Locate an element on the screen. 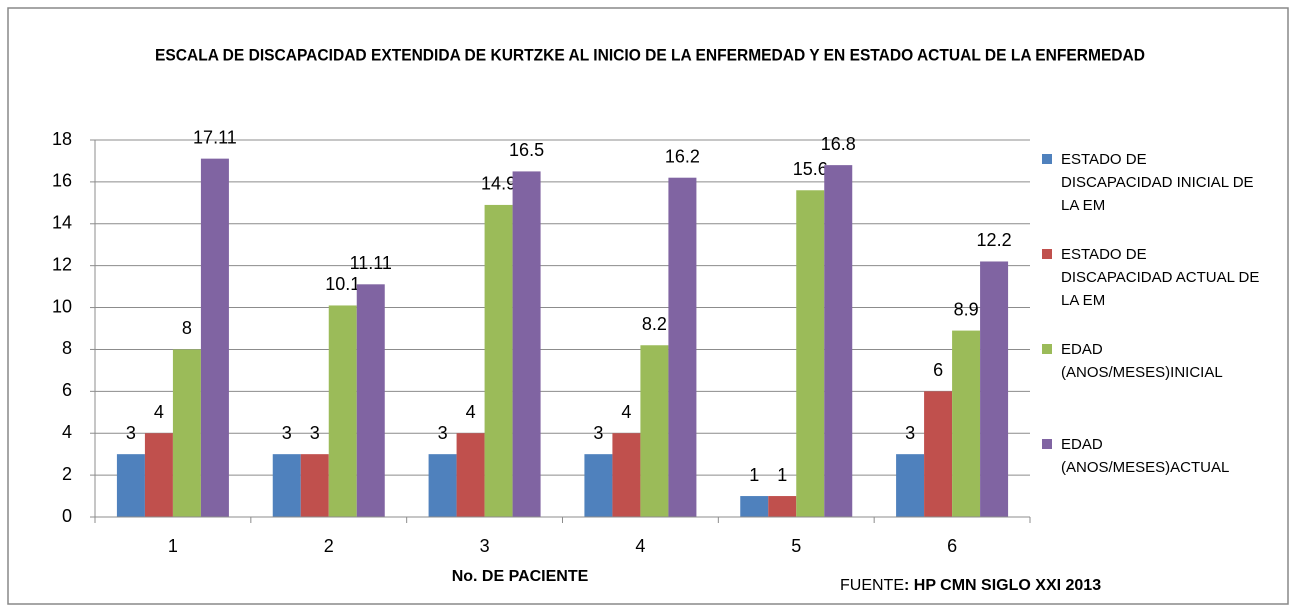 This screenshot has width=1294, height=612. x-tick-label: 6 is located at coordinates (952, 546).